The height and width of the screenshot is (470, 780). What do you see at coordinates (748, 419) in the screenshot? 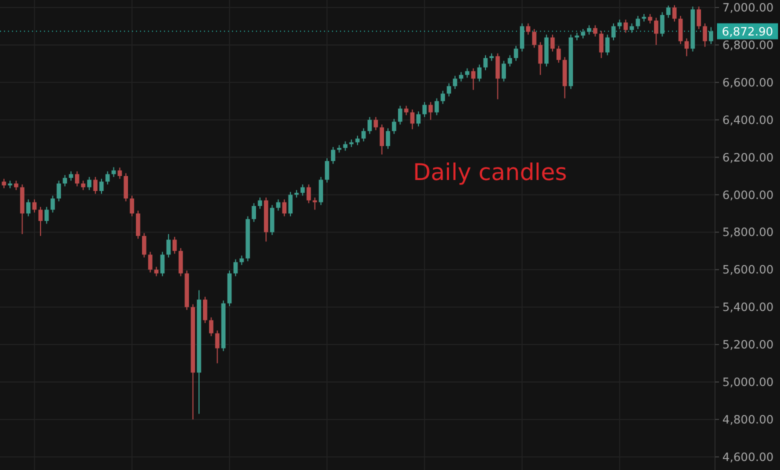
I see `y-tick-label: 4,800.00` at bounding box center [748, 419].